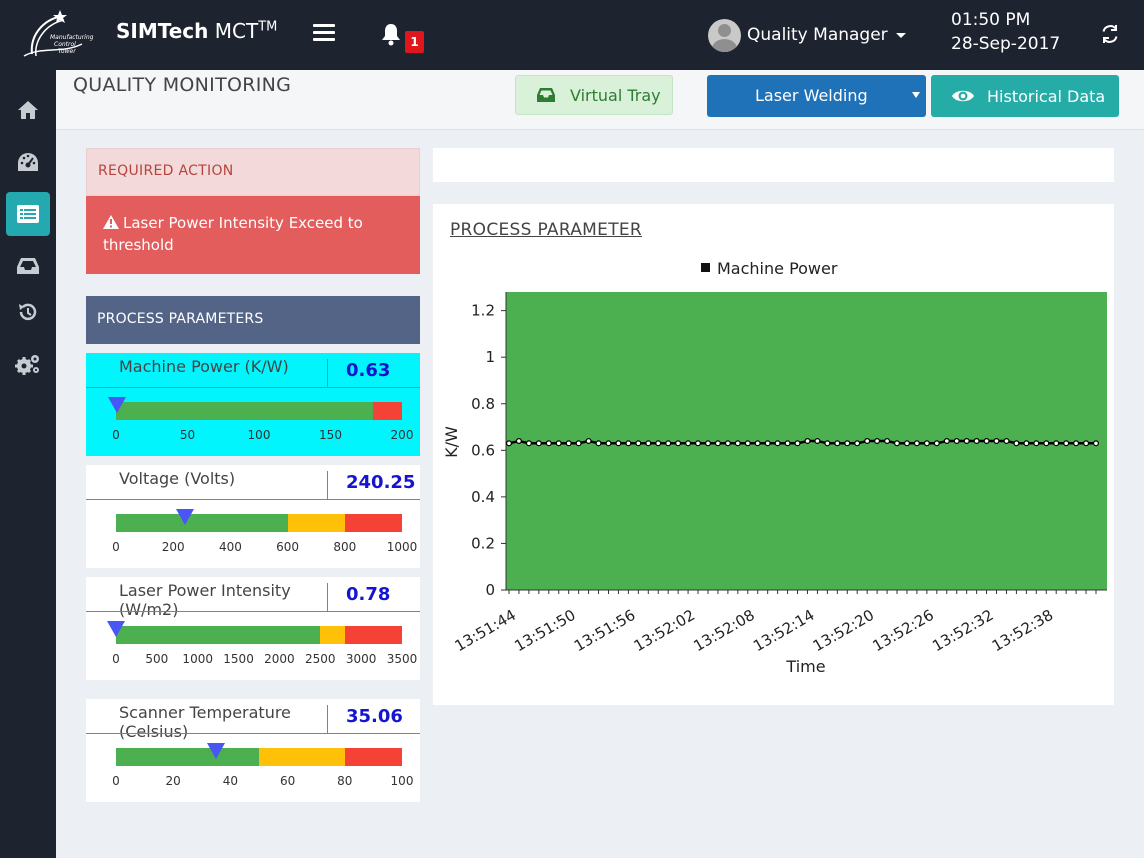  I want to click on x-tick-label: 13:51:50, so click(544, 630).